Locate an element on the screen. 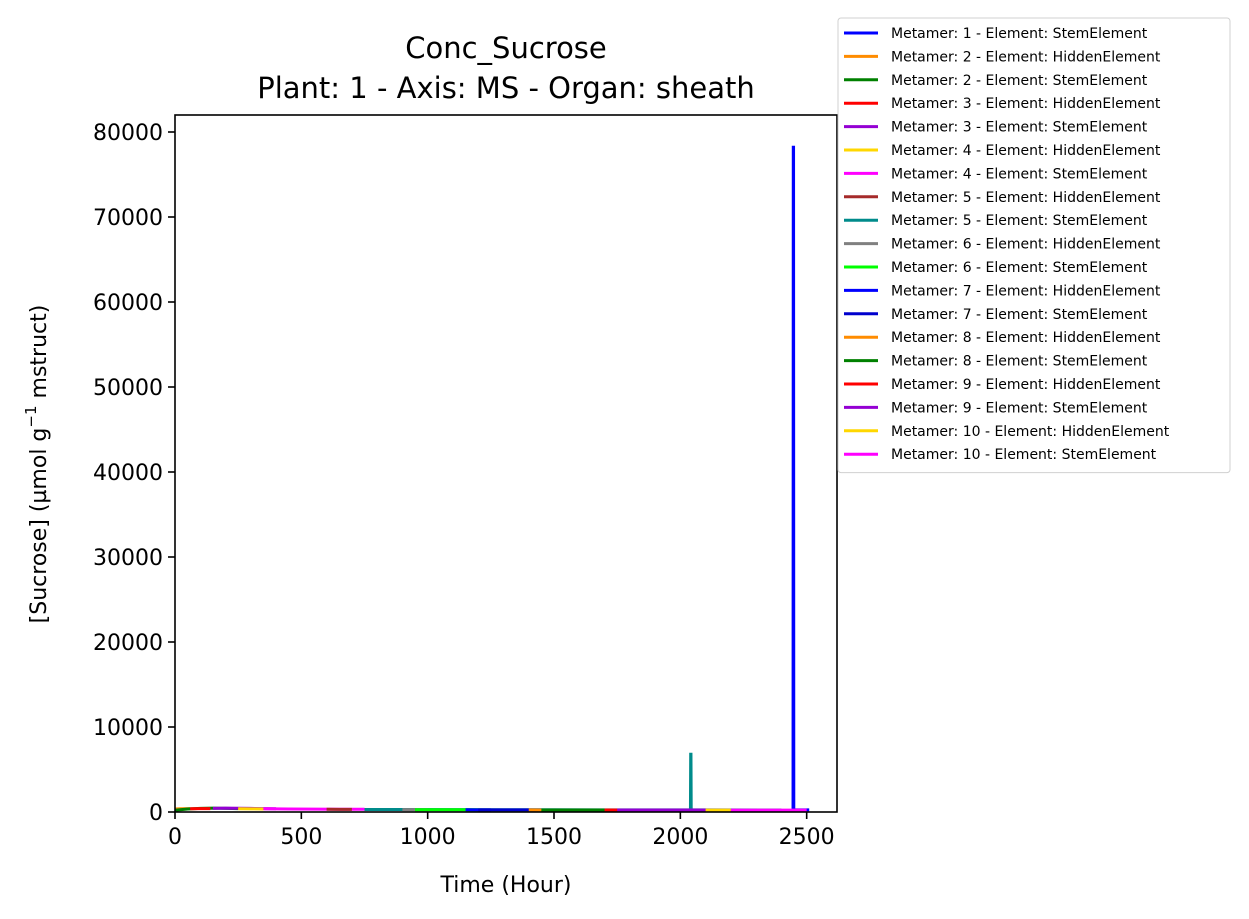  y-tick-label: 30000 is located at coordinates (128, 558).